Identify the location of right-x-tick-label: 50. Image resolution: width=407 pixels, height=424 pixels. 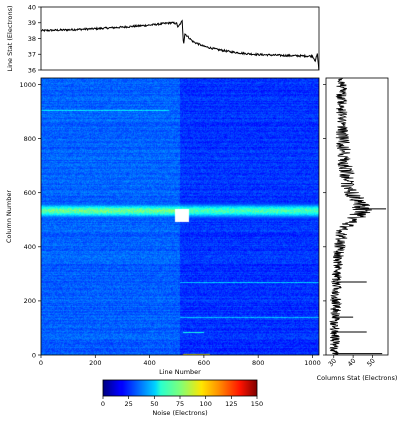
(371, 363).